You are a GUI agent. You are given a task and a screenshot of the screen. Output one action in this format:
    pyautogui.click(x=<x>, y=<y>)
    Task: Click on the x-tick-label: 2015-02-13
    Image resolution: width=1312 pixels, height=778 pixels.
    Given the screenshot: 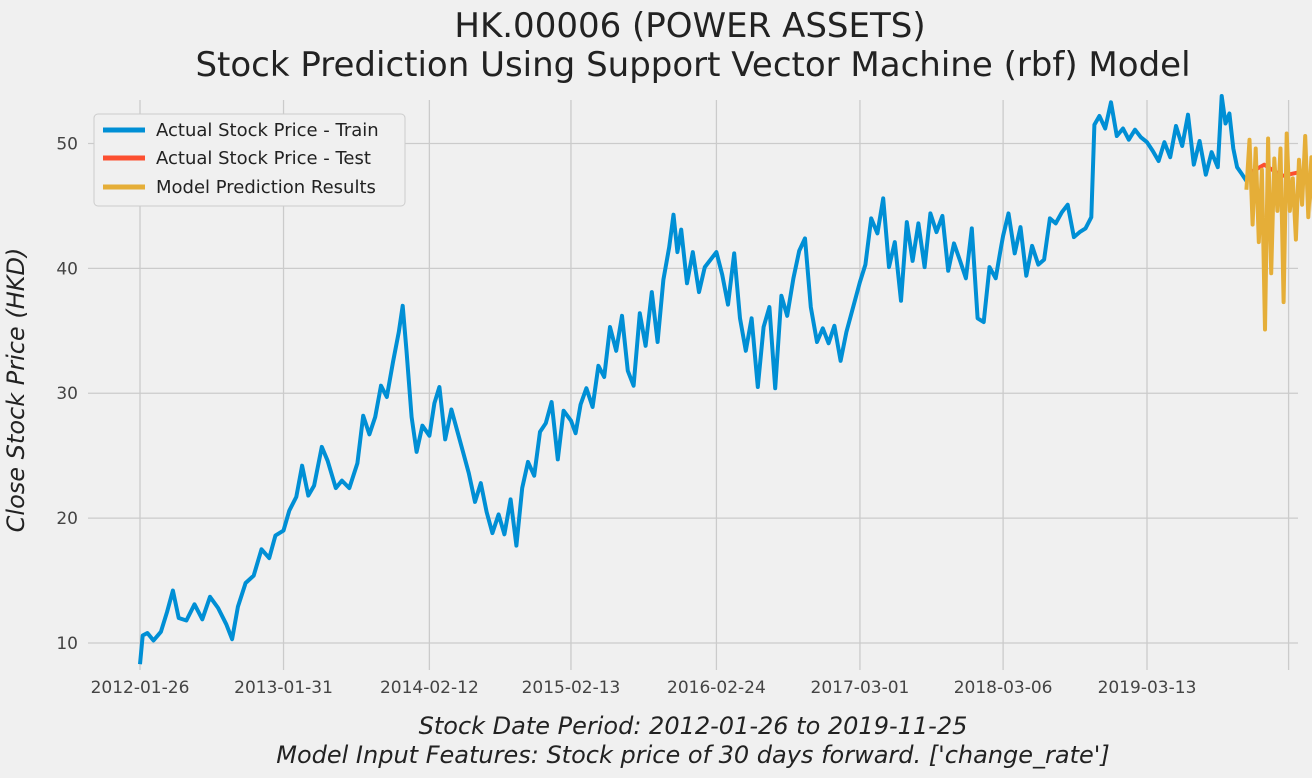 What is the action you would take?
    pyautogui.click(x=571, y=688)
    